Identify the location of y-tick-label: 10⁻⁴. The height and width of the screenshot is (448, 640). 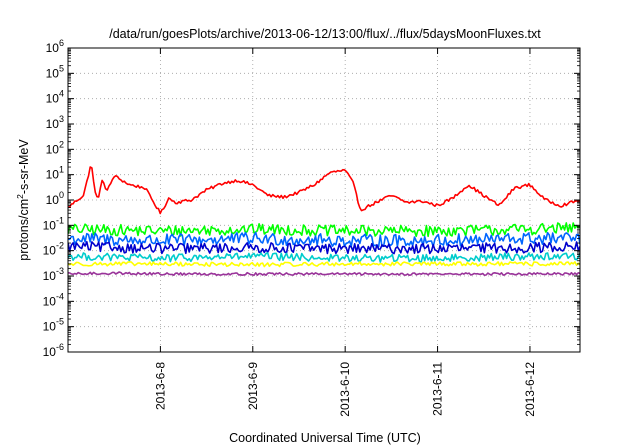
(53, 299).